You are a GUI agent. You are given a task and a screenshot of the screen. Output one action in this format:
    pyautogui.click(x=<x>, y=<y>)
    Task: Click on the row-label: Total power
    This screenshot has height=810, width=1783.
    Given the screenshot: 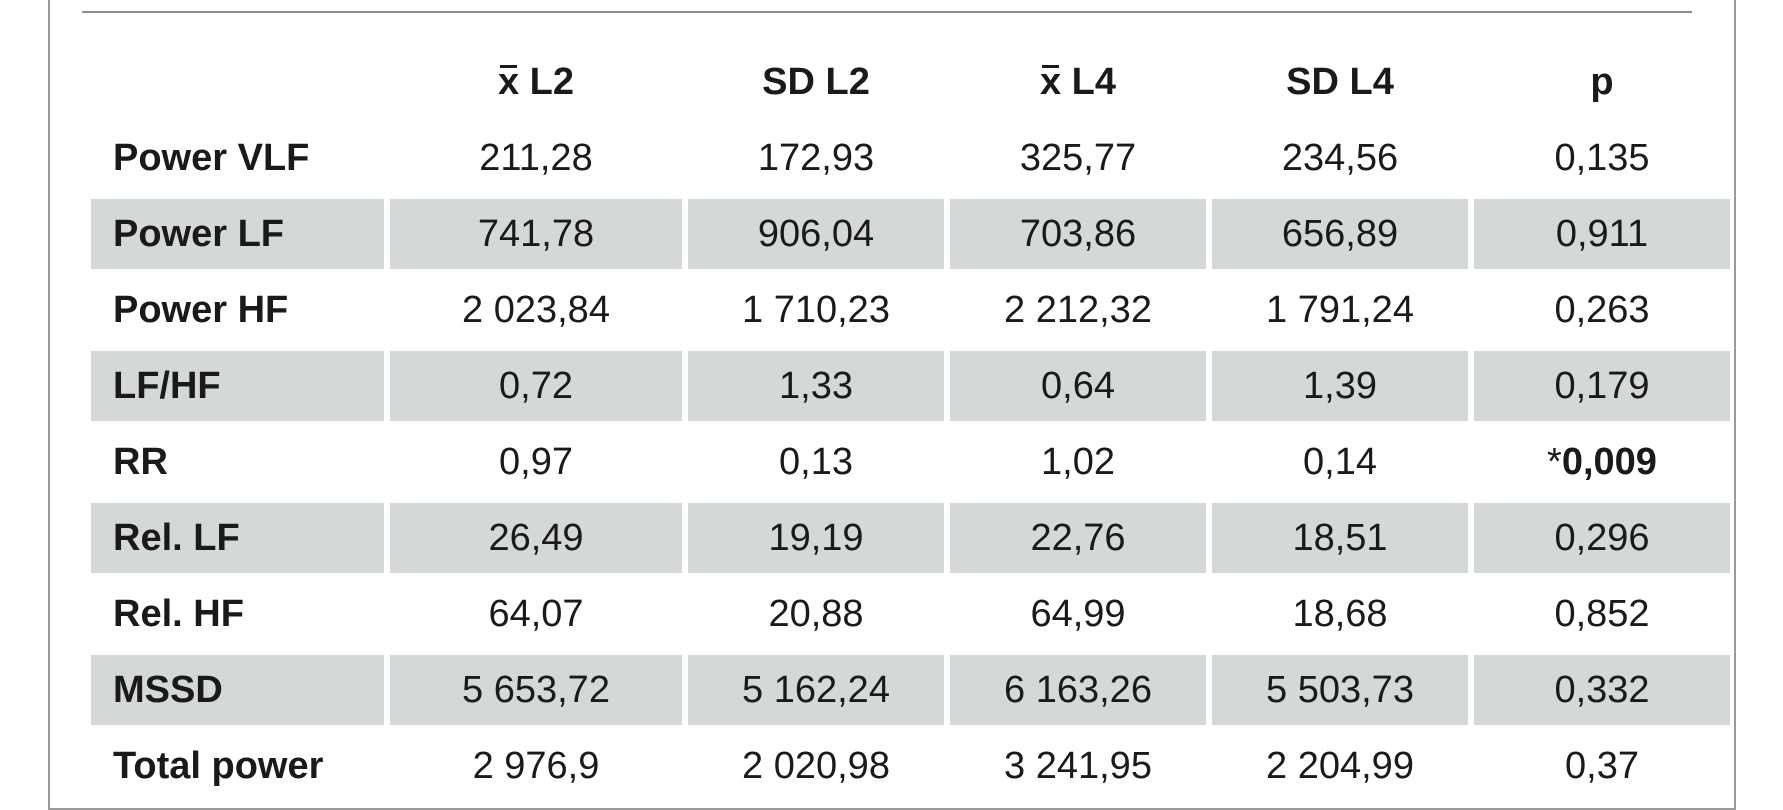 What is the action you would take?
    pyautogui.click(x=218, y=765)
    